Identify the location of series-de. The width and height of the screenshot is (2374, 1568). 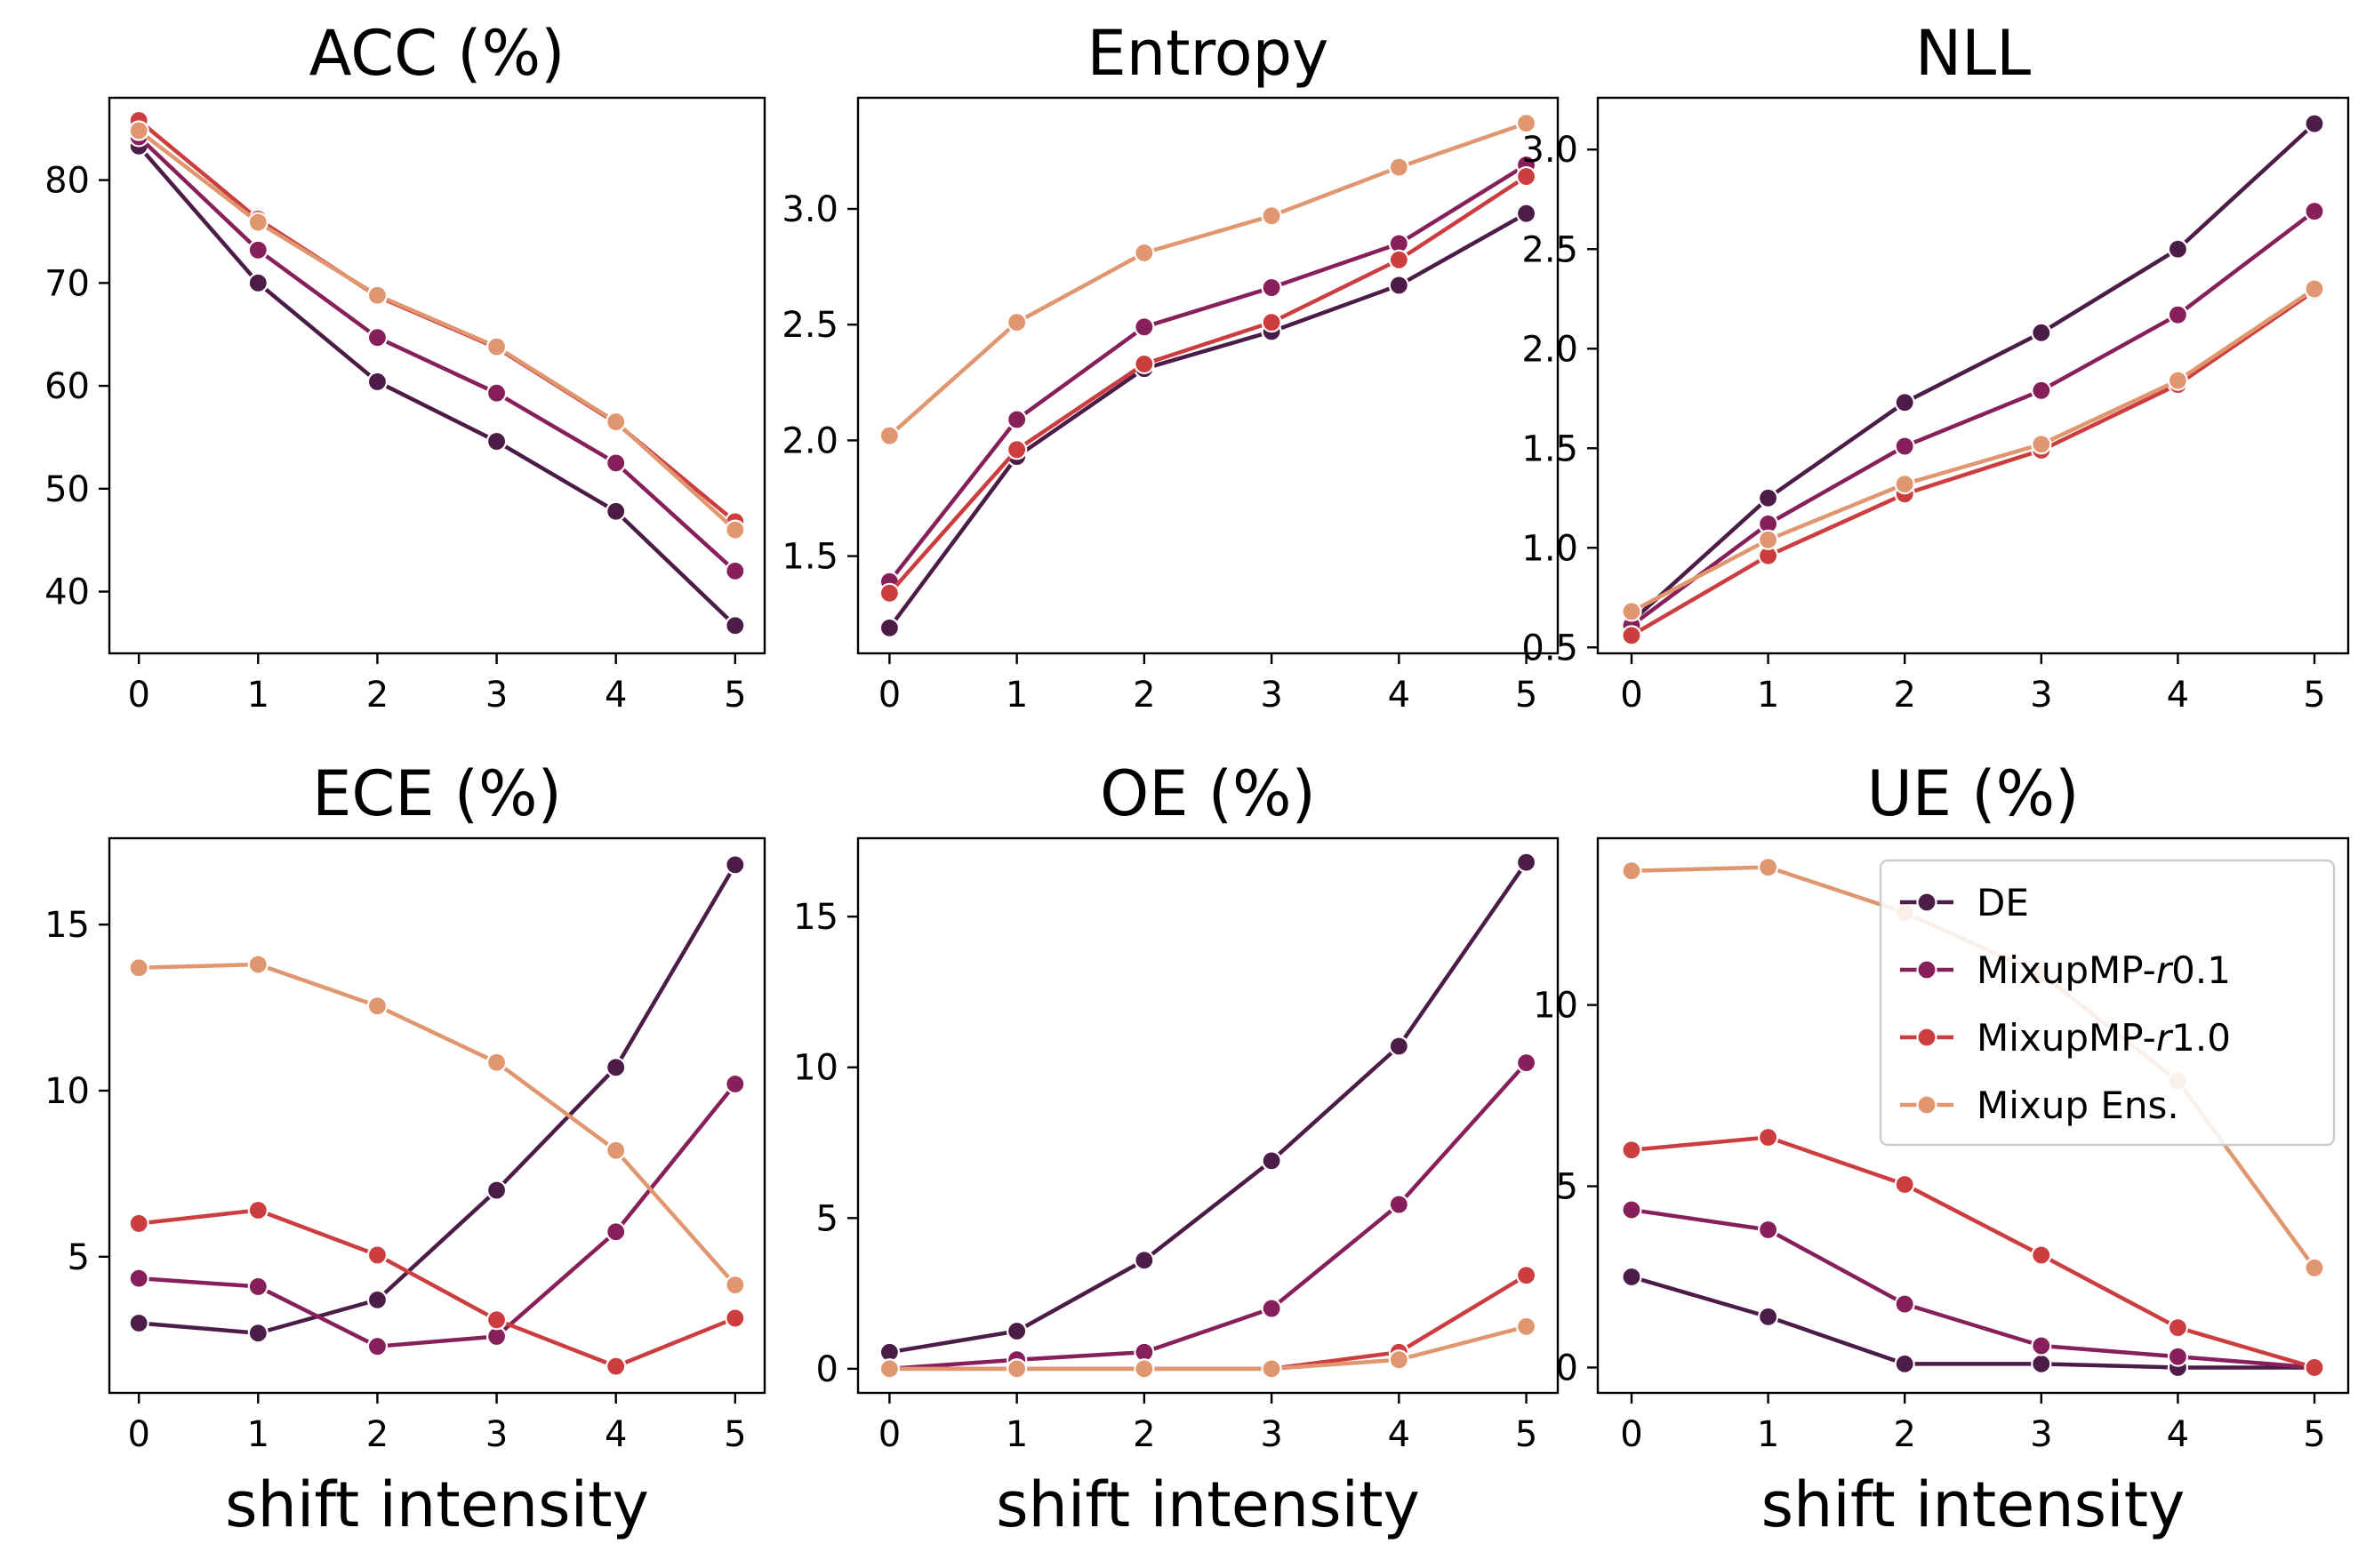
(1207, 1107).